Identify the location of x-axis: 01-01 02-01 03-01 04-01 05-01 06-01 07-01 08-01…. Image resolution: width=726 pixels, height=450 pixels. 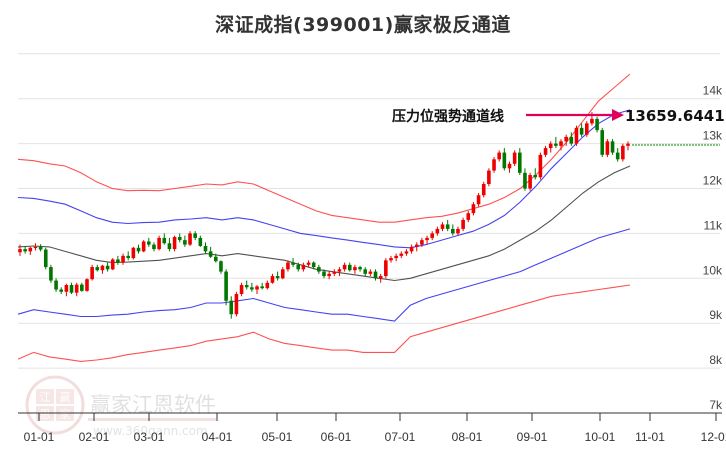
(372, 428).